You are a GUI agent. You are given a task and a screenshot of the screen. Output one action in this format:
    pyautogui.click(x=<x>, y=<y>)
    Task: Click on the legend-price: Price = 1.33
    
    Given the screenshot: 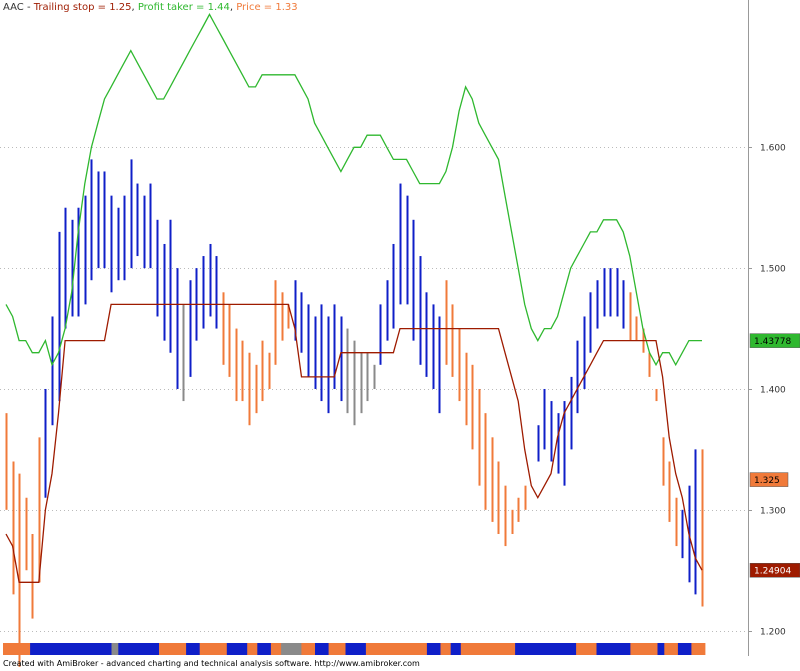 What is the action you would take?
    pyautogui.click(x=267, y=7)
    